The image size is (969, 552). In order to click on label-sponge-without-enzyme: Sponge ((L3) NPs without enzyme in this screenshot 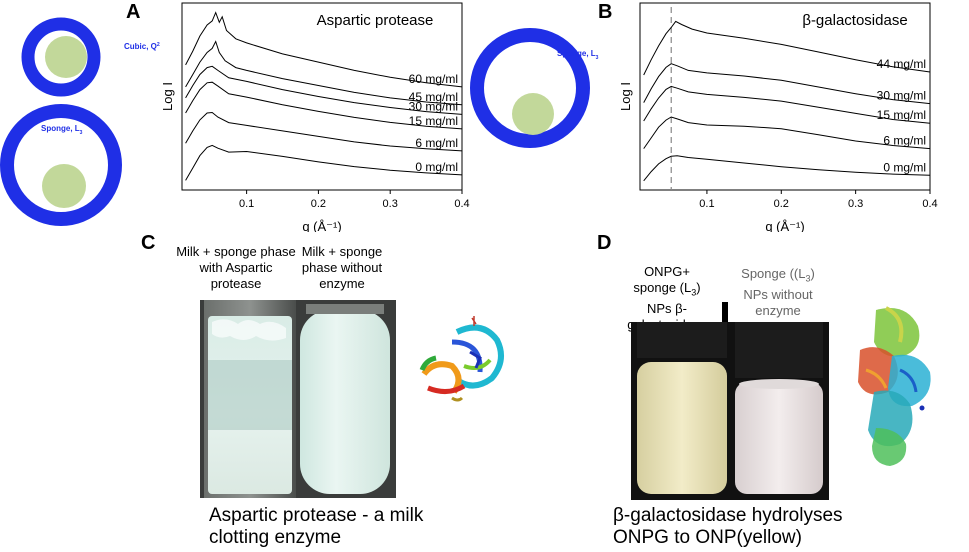, I will do `click(778, 292)`.